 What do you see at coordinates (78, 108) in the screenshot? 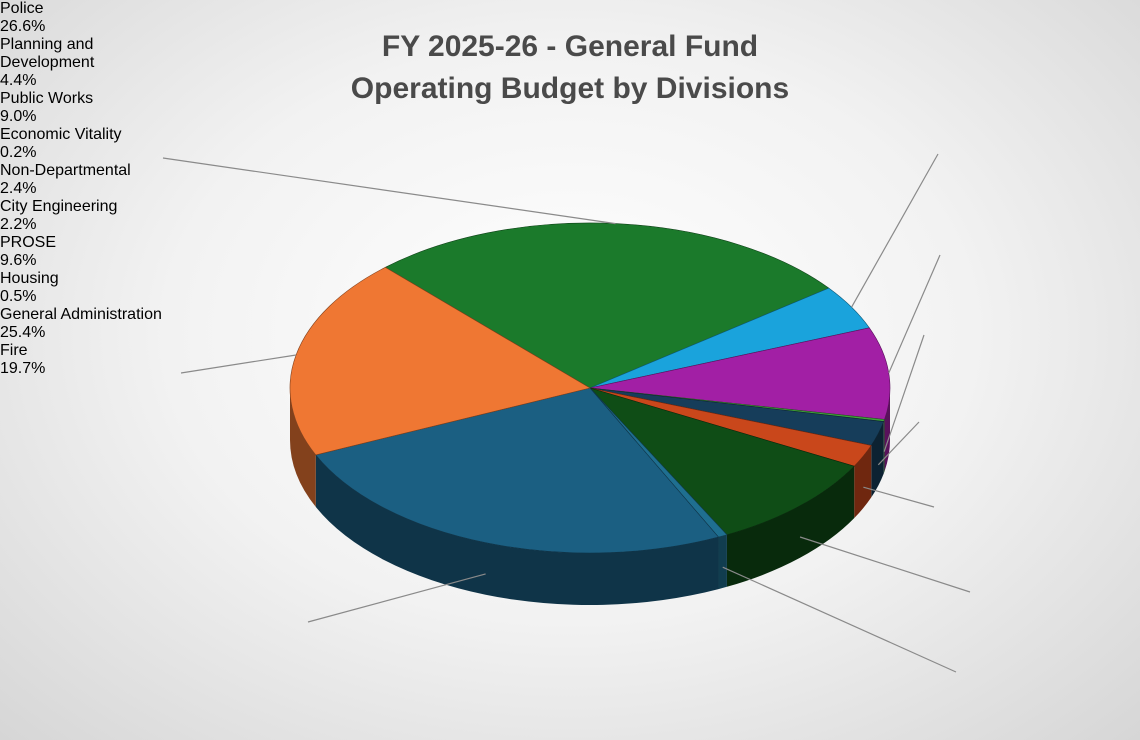
I see `data-label: Public Works 9.0%` at bounding box center [78, 108].